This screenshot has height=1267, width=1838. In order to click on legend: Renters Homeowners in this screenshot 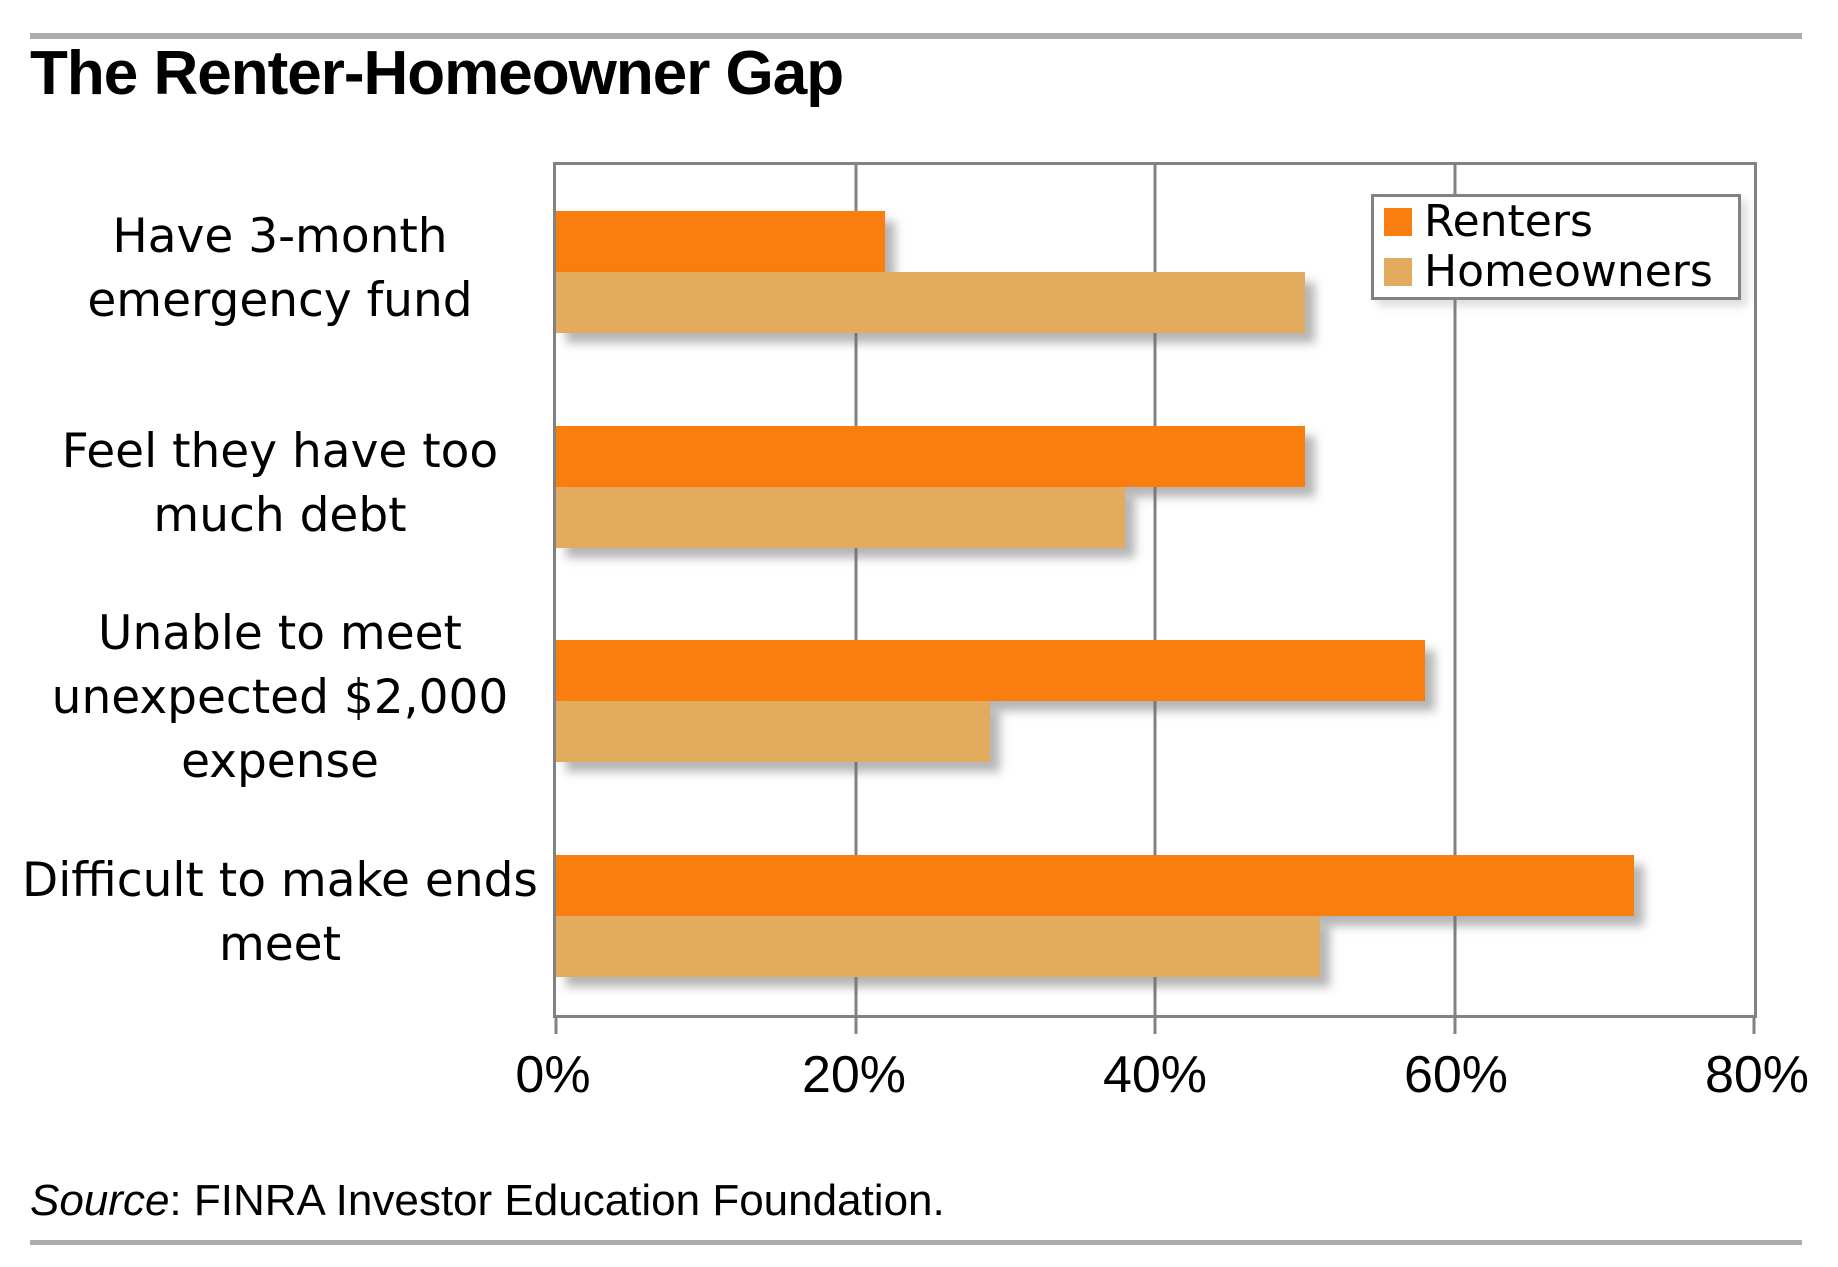, I will do `click(1556, 247)`.